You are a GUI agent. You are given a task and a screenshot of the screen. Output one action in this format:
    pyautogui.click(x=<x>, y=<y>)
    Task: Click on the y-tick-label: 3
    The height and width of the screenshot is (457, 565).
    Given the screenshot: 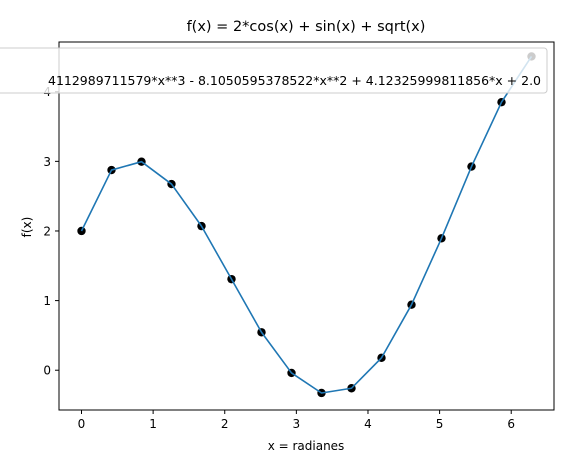 What is the action you would take?
    pyautogui.click(x=47, y=162)
    